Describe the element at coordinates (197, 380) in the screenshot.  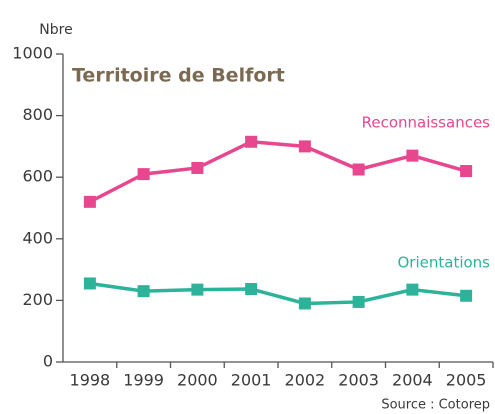
I see `x-tick-label: 2000` at that location.